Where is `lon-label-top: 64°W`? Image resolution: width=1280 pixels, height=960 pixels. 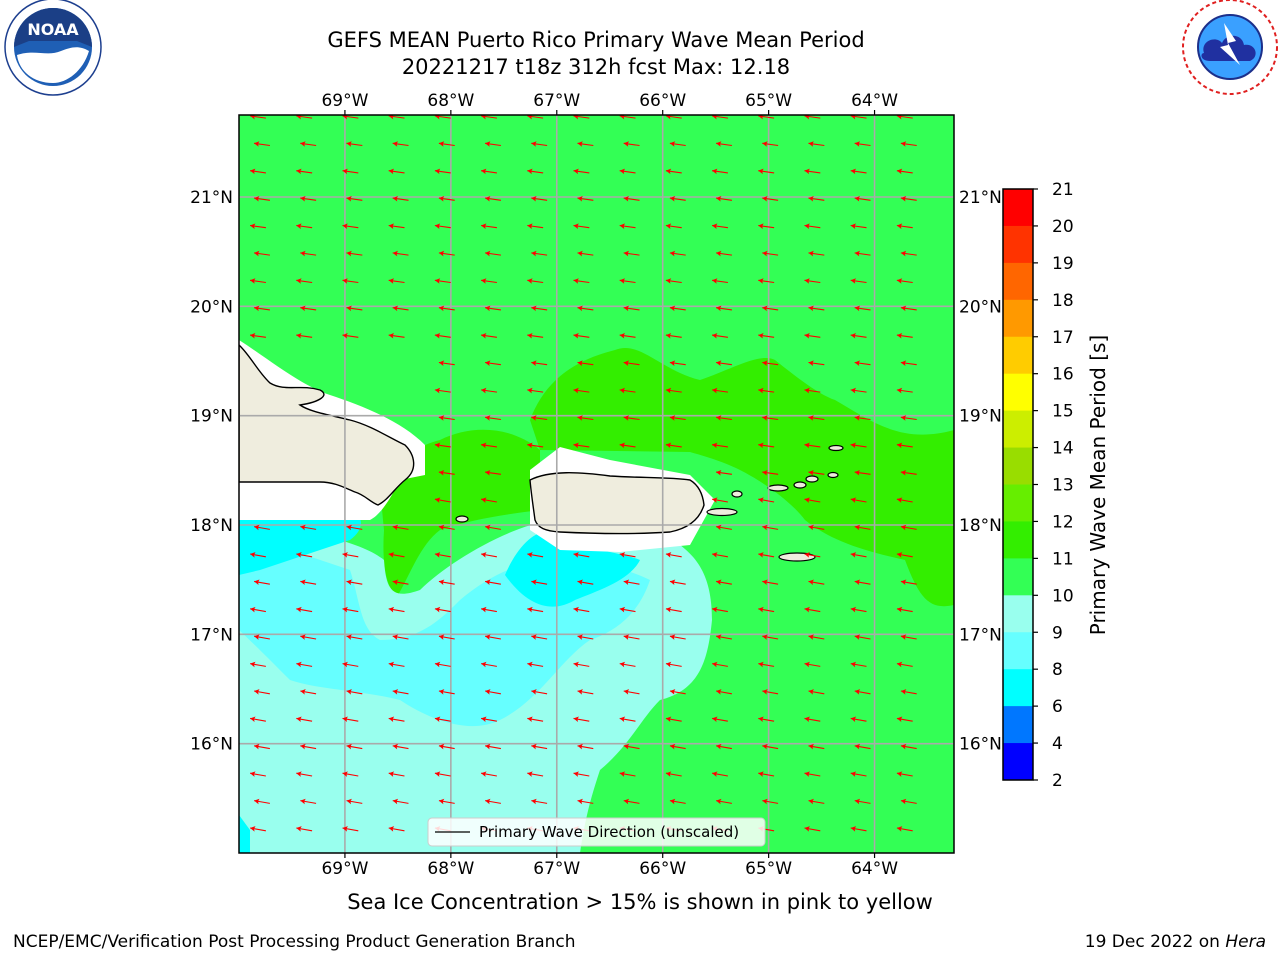
lon-label-top: 64°W is located at coordinates (874, 101).